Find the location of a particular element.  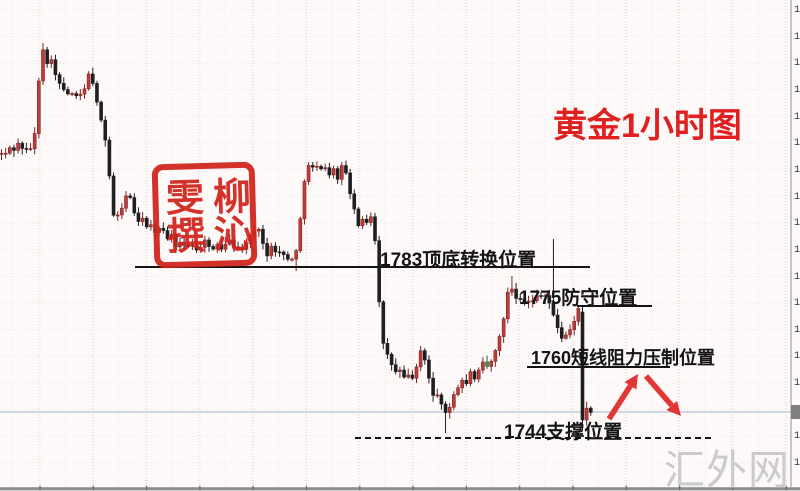

trend-arrows is located at coordinates (643, 397).